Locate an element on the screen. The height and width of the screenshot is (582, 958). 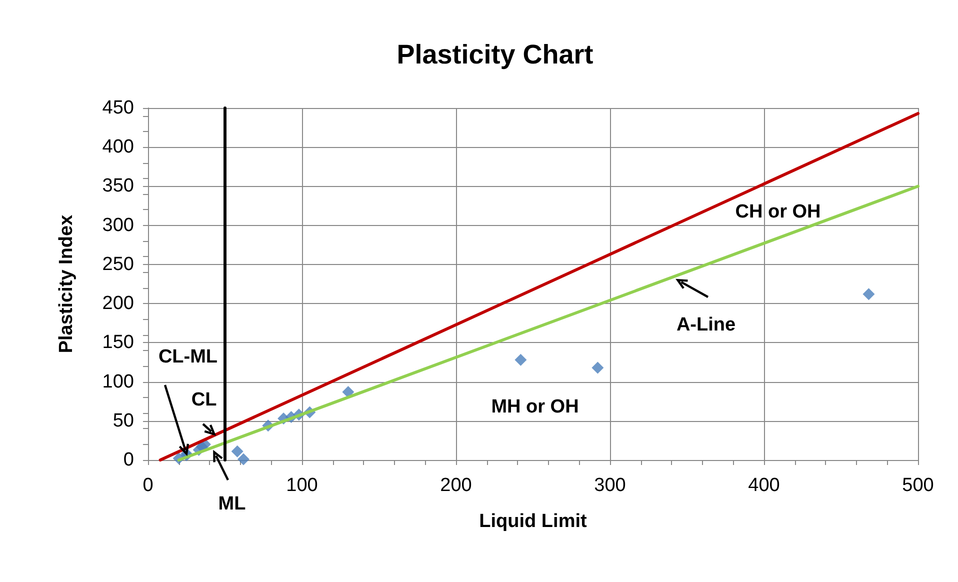
y-tick-label: 400 is located at coordinates (118, 147).